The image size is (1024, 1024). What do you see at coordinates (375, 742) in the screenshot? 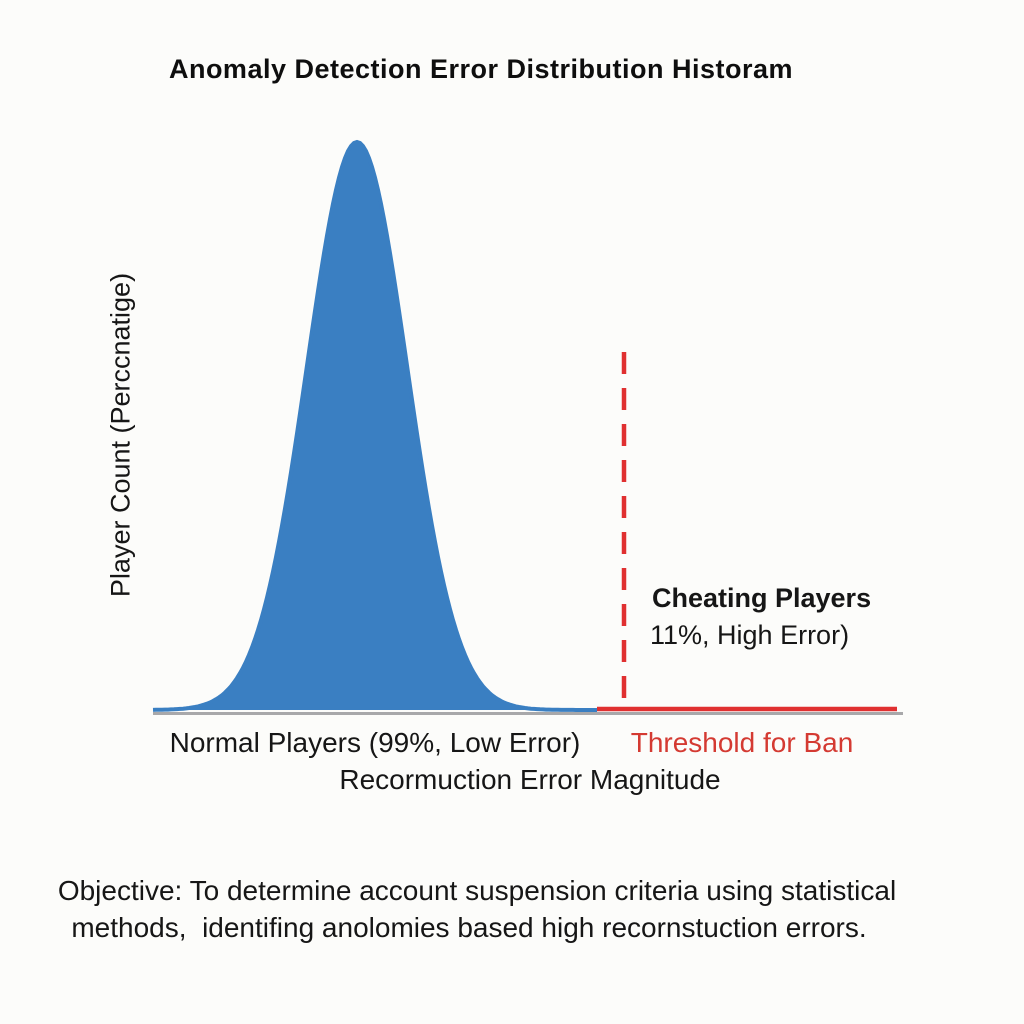
I see `normal-players-label: Normal Players (99%, Low Error)` at bounding box center [375, 742].